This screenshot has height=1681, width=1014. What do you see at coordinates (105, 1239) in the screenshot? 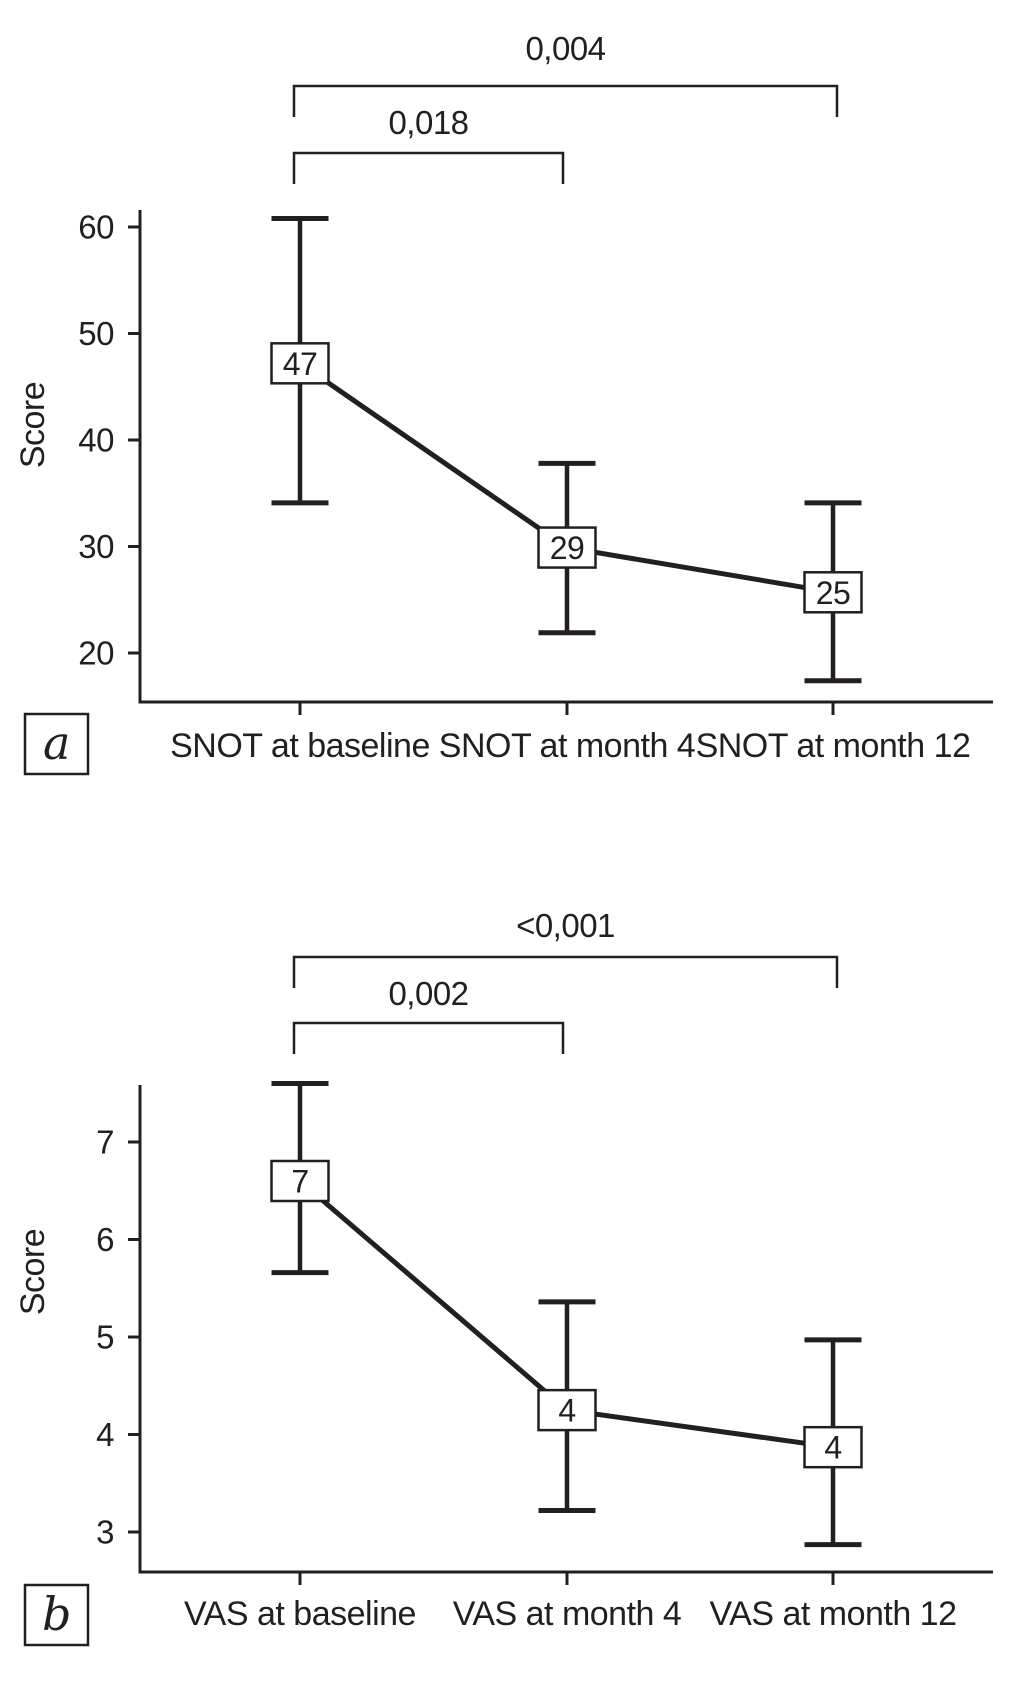
I see `y-tick-label: 6` at bounding box center [105, 1239].